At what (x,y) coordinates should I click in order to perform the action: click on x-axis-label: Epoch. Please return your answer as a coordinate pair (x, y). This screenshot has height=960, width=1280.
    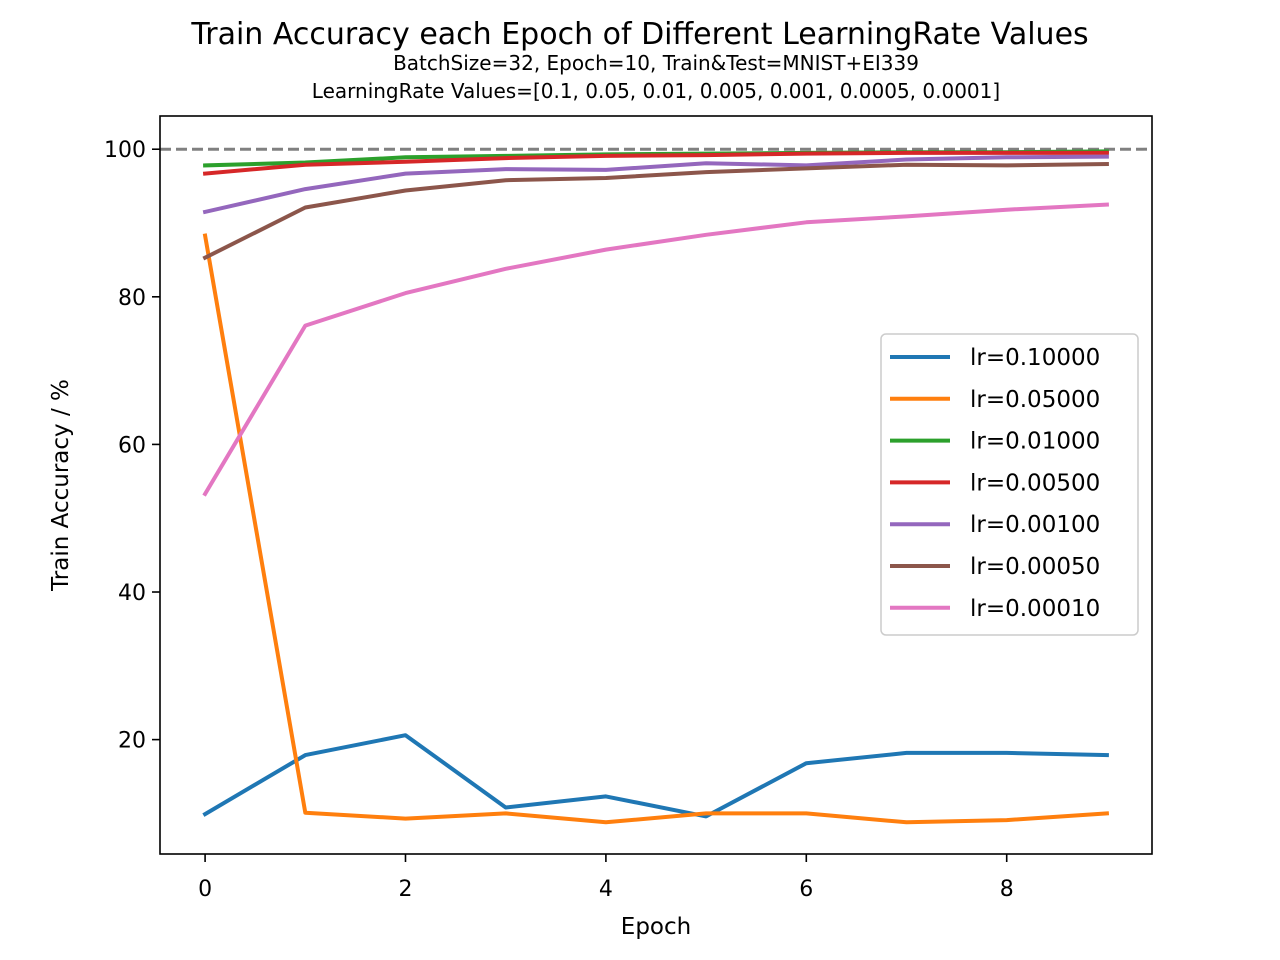
    Looking at the image, I should click on (656, 927).